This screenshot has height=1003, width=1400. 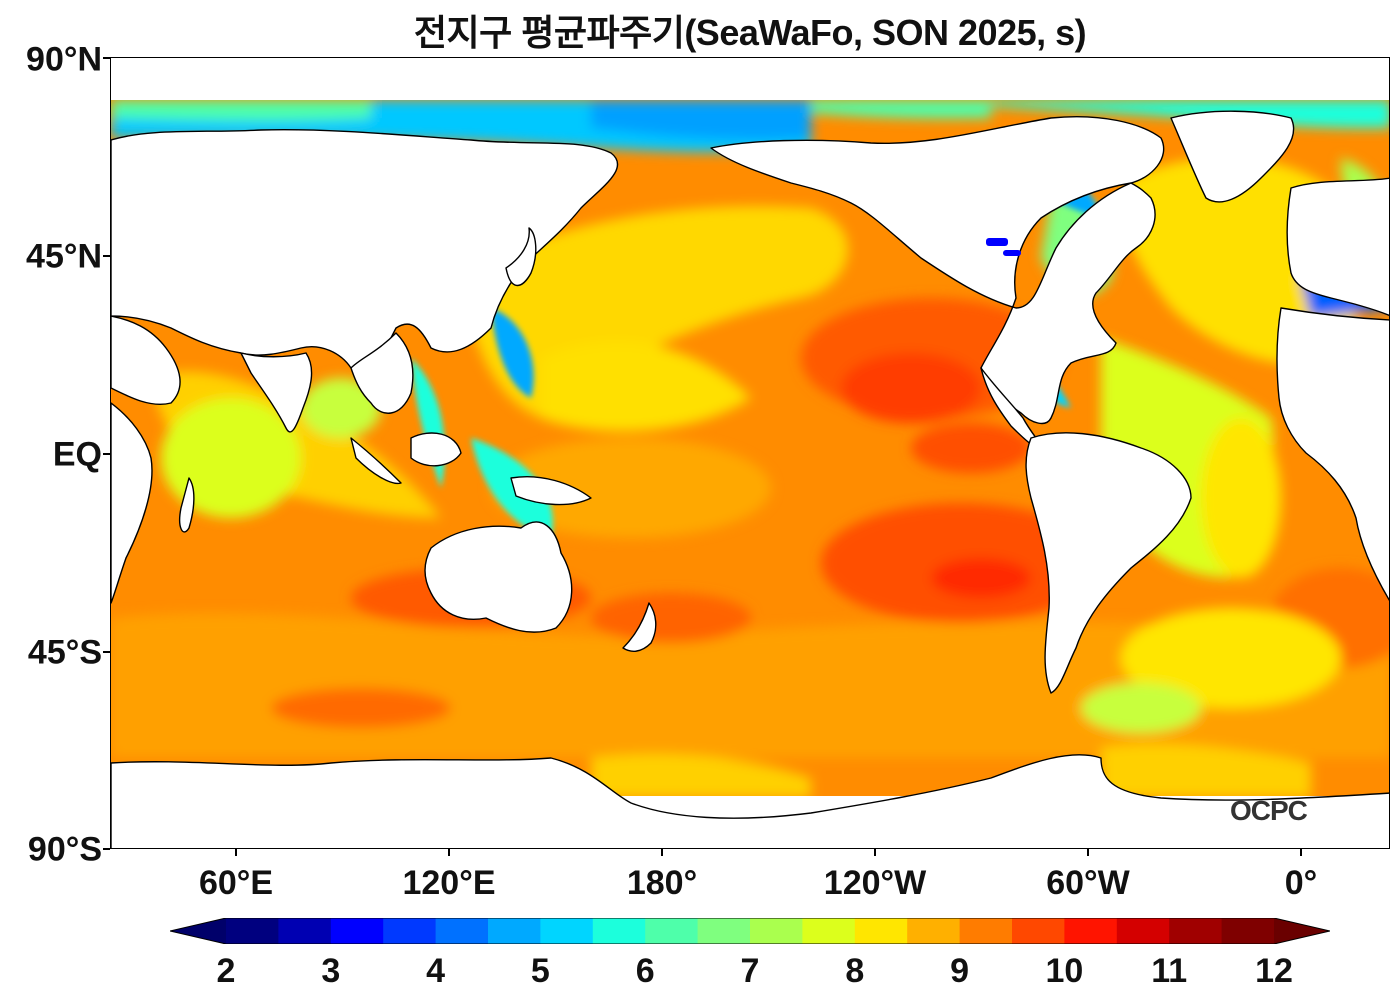 I want to click on colorbar-tick-label: 12, so click(x=1274, y=971).